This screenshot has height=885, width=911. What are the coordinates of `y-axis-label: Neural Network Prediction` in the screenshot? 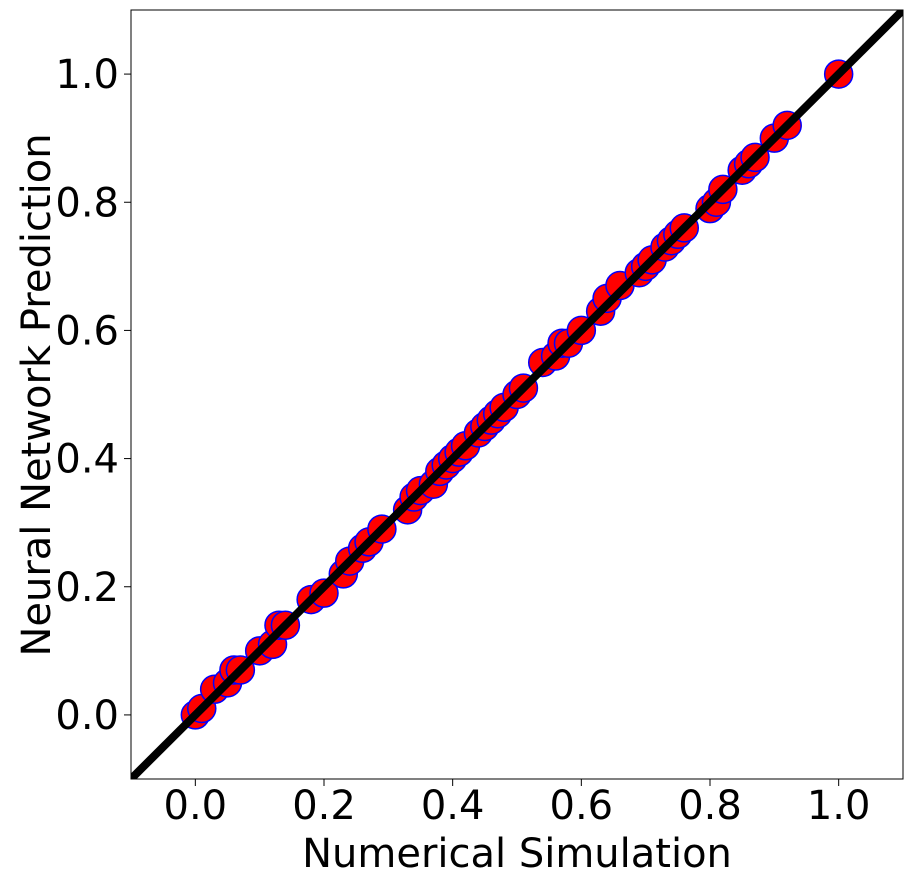 It's located at (37, 394).